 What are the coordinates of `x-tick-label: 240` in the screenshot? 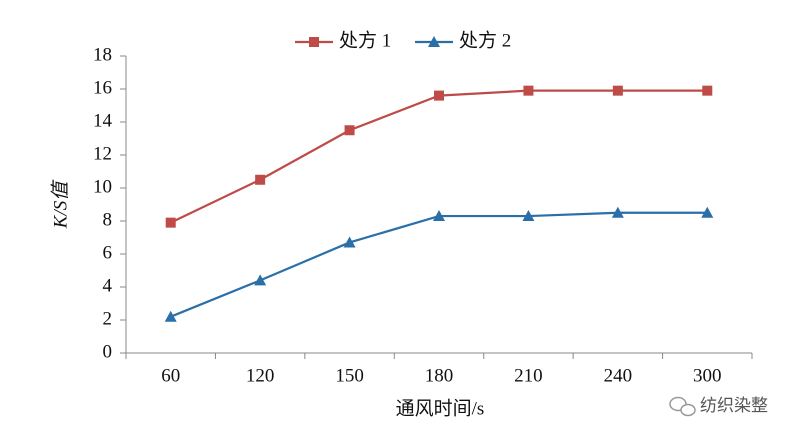 It's located at (618, 375).